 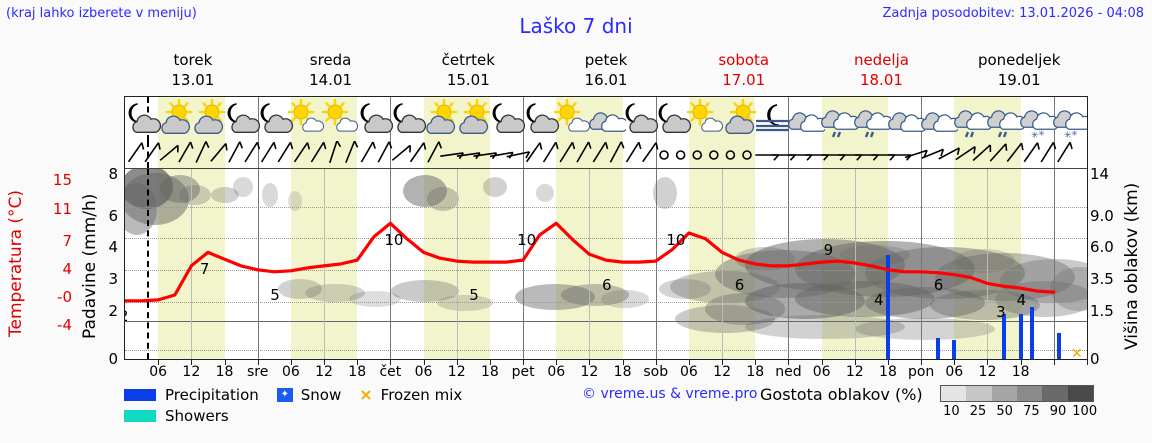 What do you see at coordinates (606, 155) in the screenshot?
I see `wind-barb-row` at bounding box center [606, 155].